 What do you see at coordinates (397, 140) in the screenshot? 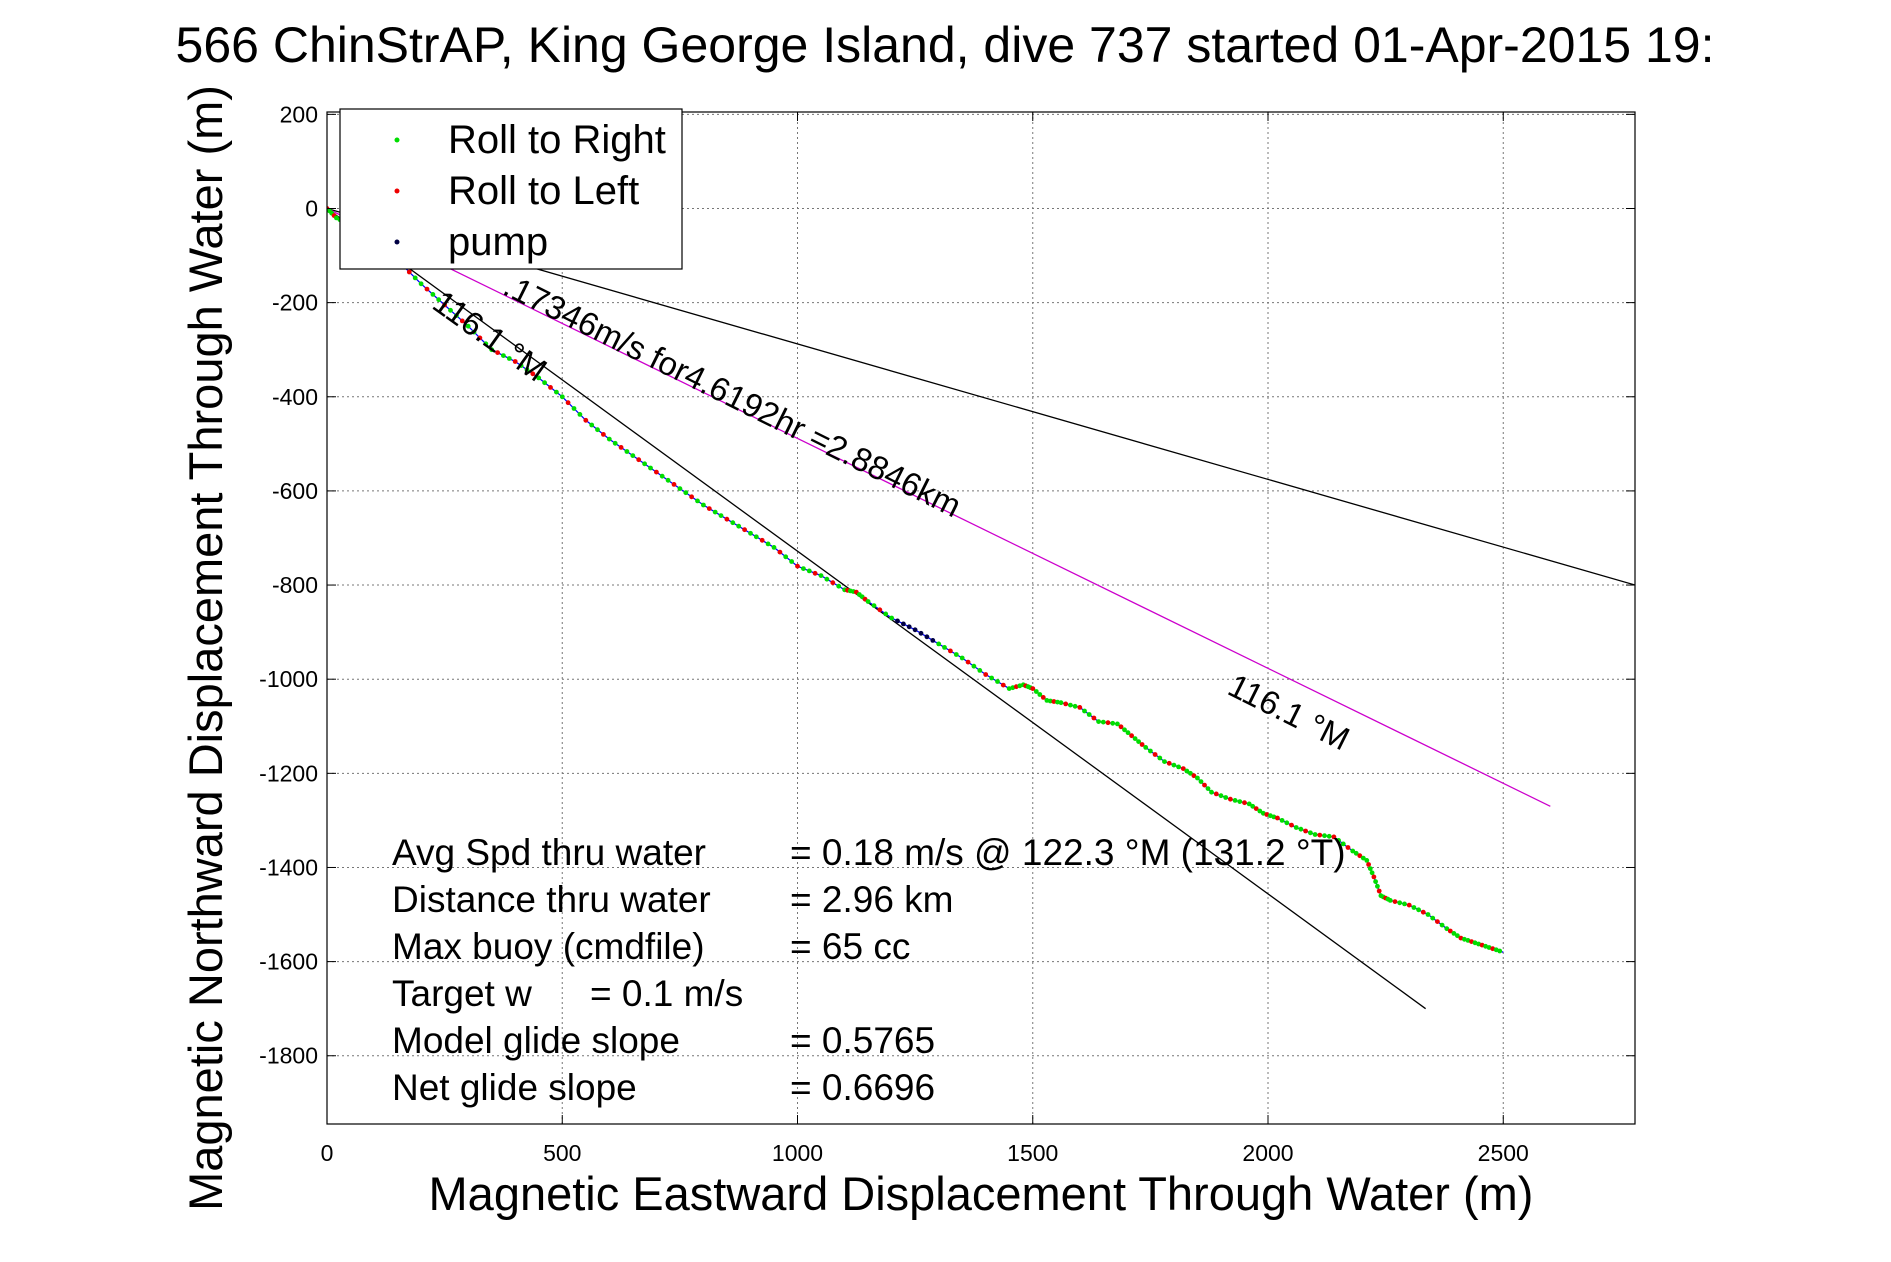
I see `legend-marker-roll-right` at bounding box center [397, 140].